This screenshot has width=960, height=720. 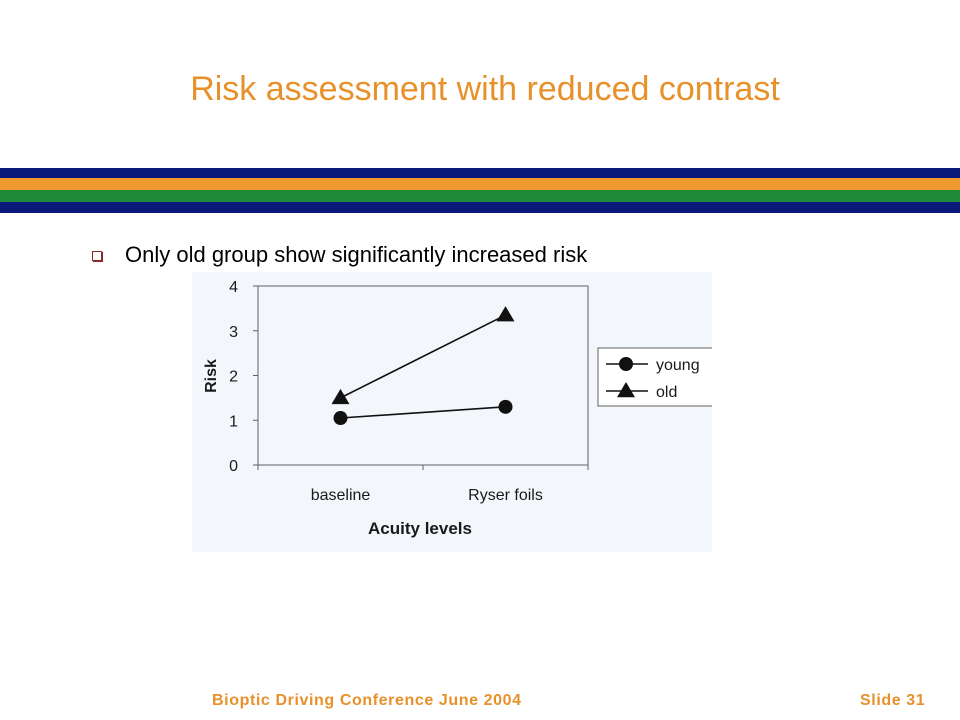 What do you see at coordinates (480, 196) in the screenshot?
I see `decorative-band-green` at bounding box center [480, 196].